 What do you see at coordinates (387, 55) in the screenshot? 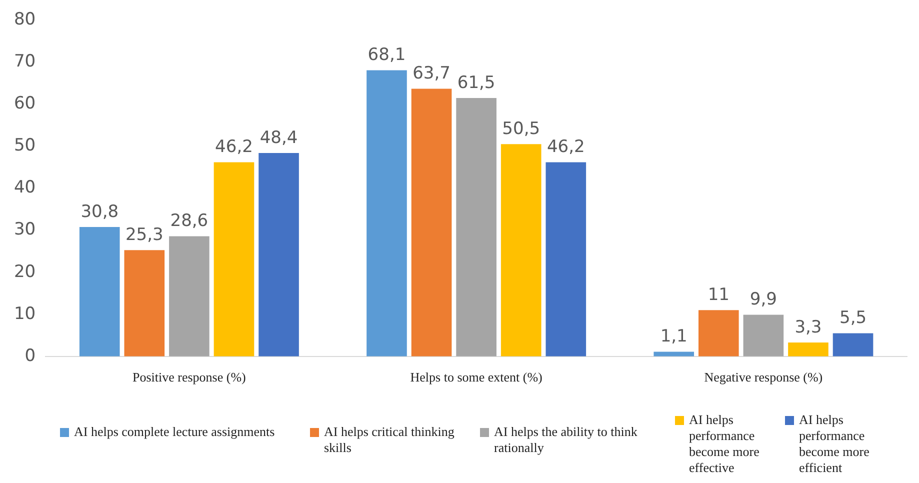
I see `data-label: 68,1` at bounding box center [387, 55].